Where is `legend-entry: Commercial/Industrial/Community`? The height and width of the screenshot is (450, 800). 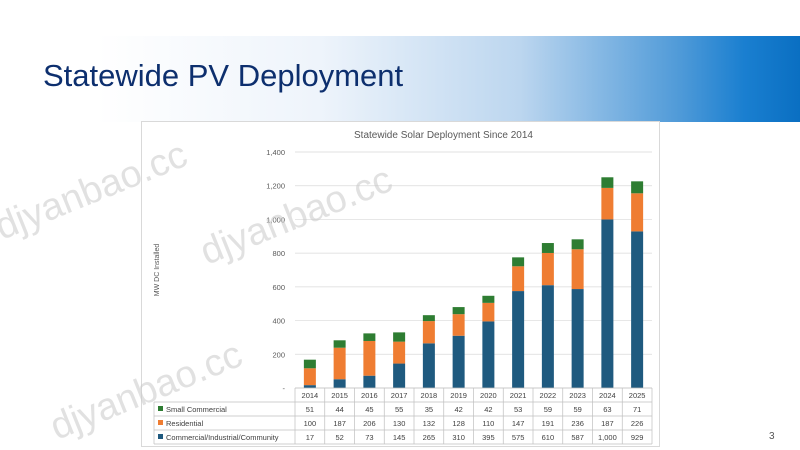
legend-entry: Commercial/Industrial/Community is located at coordinates (222, 437).